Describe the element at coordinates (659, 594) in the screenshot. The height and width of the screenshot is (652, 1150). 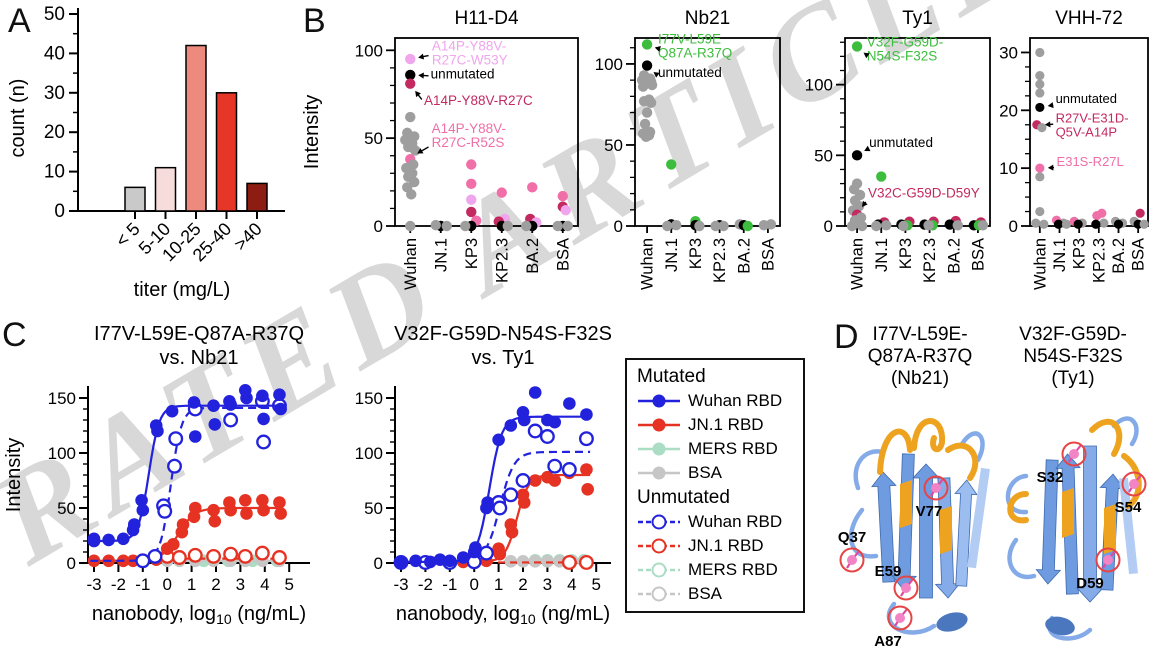
I see `legend-marker-circle` at that location.